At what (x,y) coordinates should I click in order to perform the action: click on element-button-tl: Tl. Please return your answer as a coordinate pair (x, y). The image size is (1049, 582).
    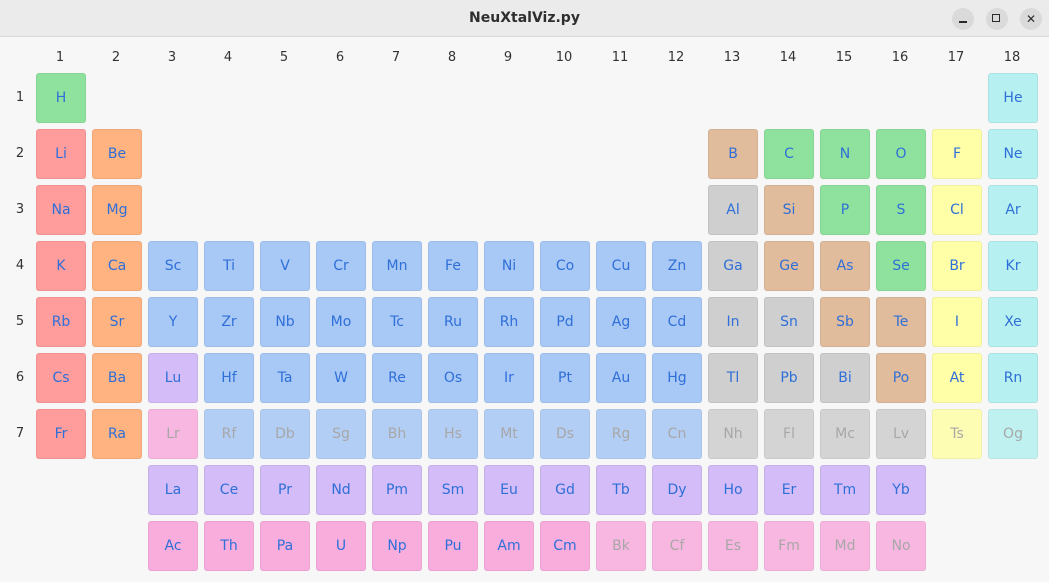
    Looking at the image, I should click on (733, 378).